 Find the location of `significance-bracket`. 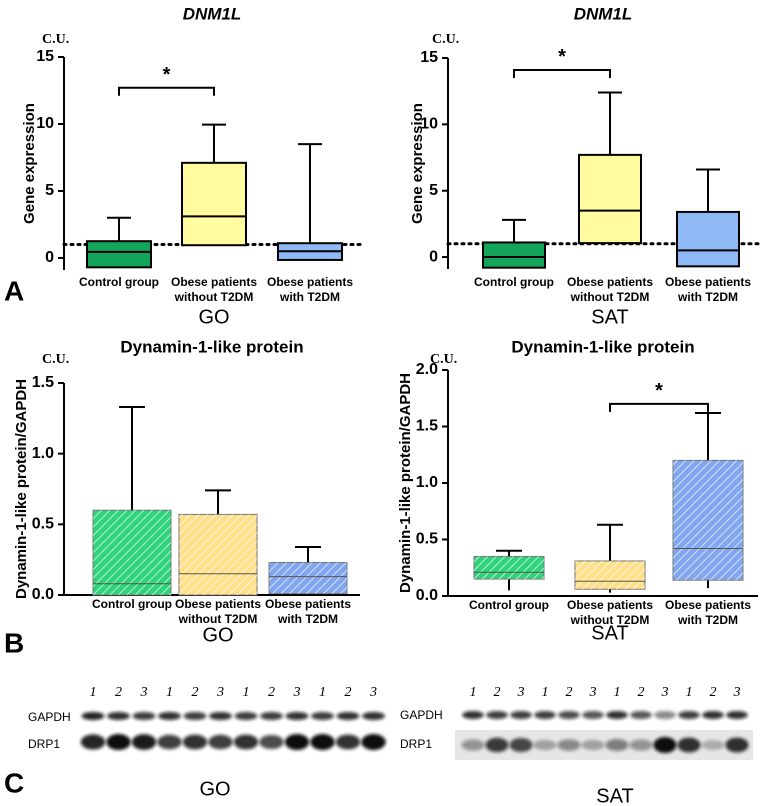

significance-bracket is located at coordinates (166, 91).